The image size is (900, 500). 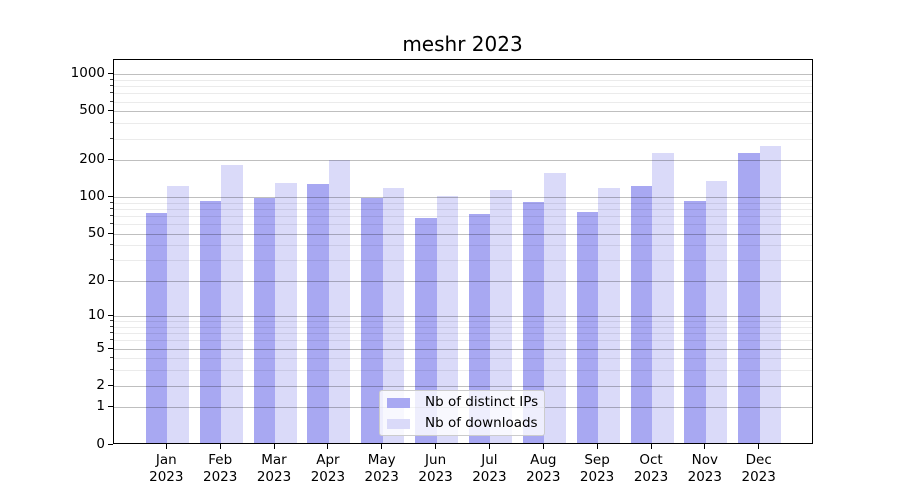 I want to click on legend-label-distinct-ips: Nb of distinct IPs, so click(x=482, y=402).